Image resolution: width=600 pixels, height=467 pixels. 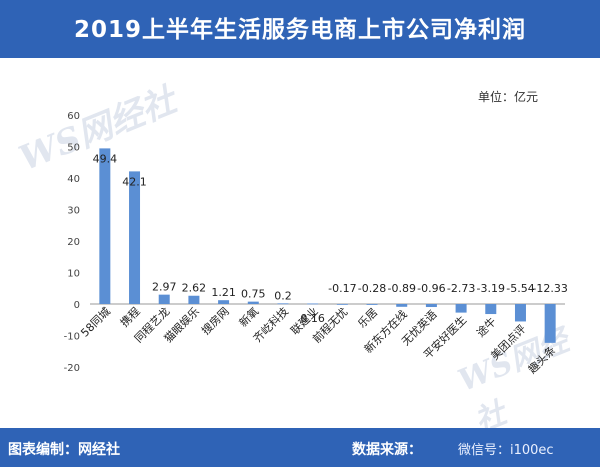 I want to click on category-label: 乐居, so click(x=367, y=318).